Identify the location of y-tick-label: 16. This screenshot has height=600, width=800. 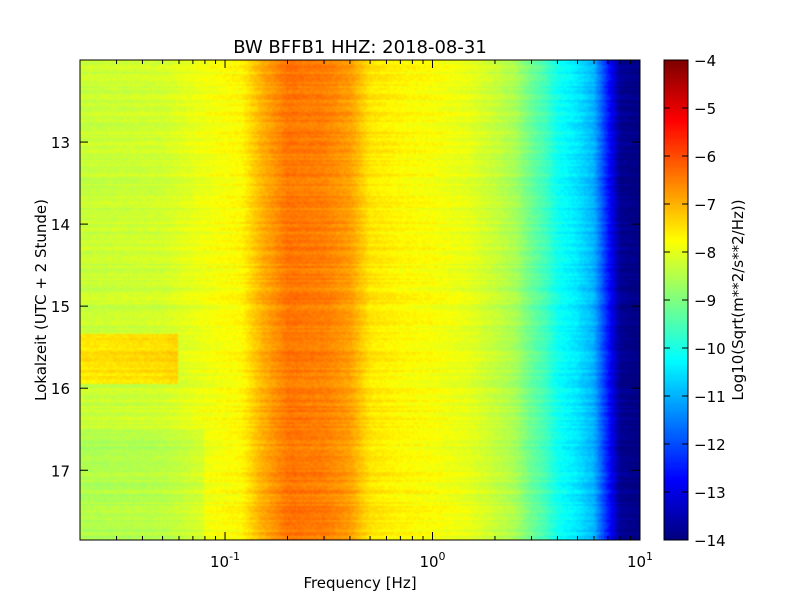
(60, 389).